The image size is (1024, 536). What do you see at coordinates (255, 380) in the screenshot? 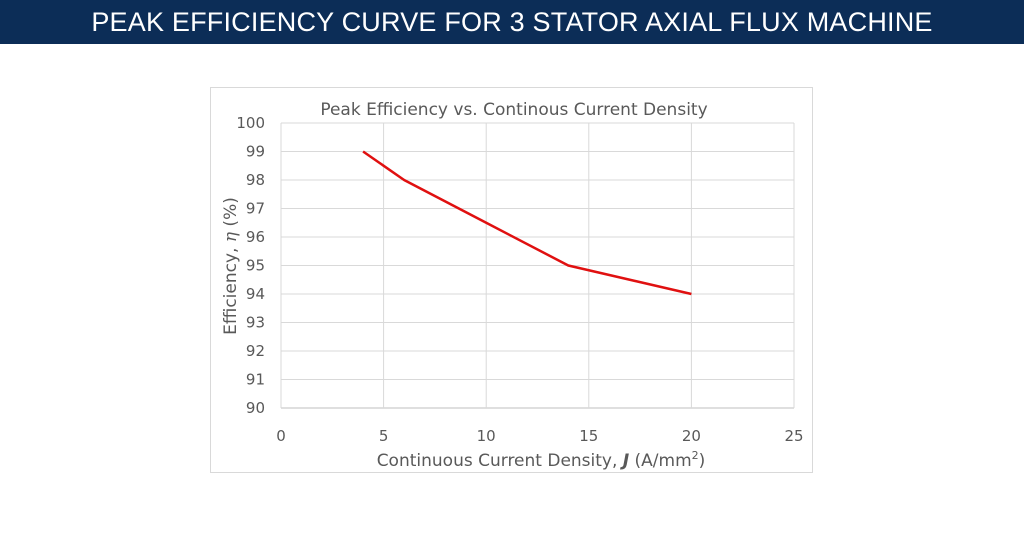
I see `y-tick-label: 91` at bounding box center [255, 380].